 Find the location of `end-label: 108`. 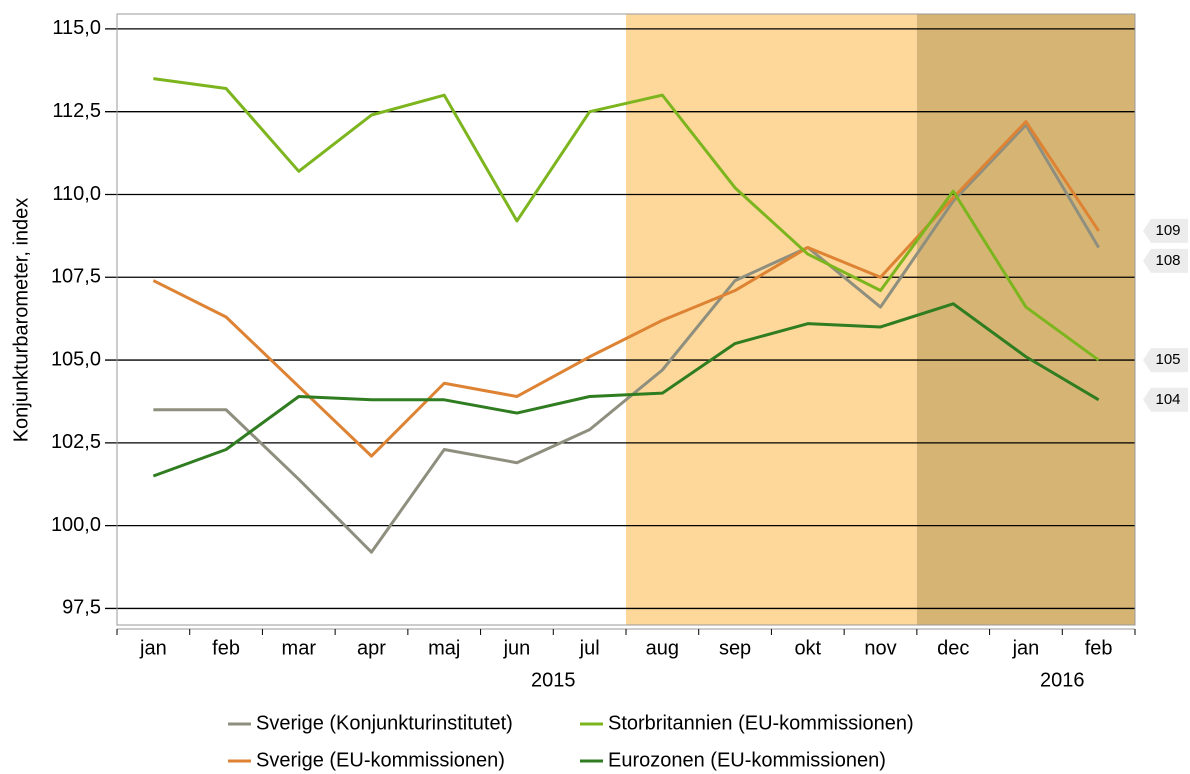

end-label: 108 is located at coordinates (1167, 260).